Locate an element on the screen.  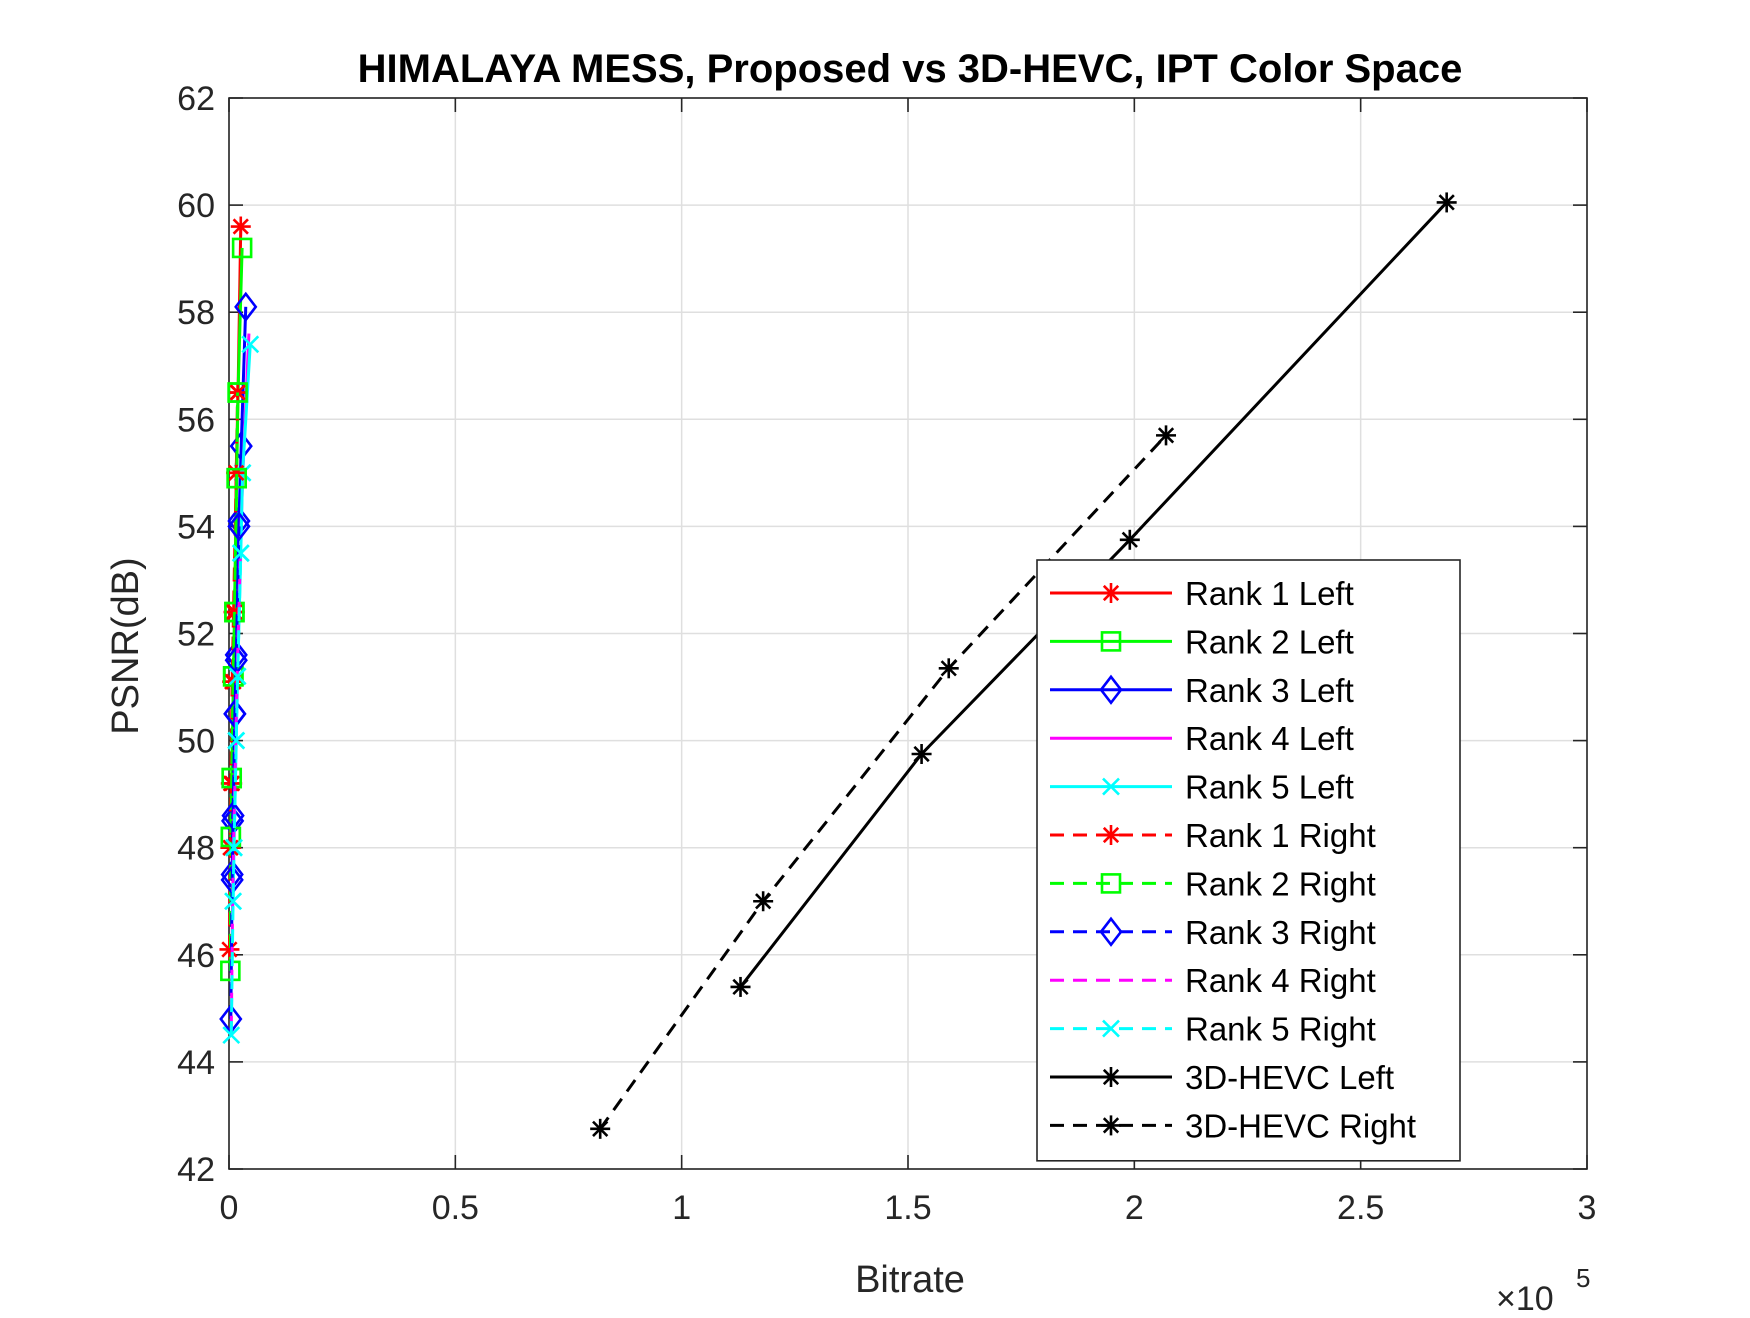
series-rank-5-right is located at coordinates (236, 794).